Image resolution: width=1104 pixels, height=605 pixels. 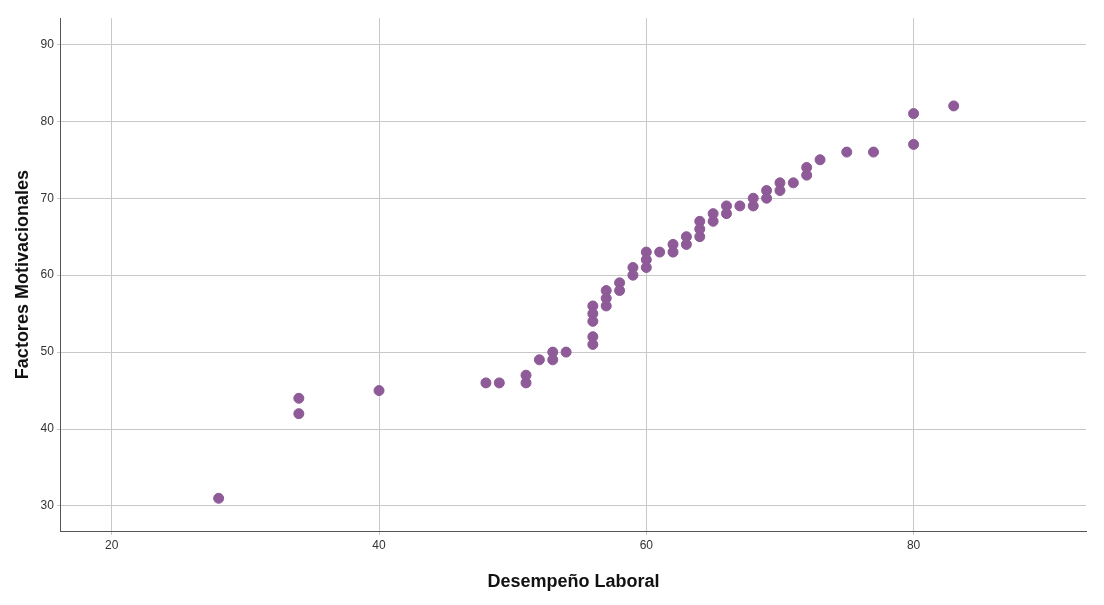 I want to click on y-tick-label: 60, so click(x=47, y=274).